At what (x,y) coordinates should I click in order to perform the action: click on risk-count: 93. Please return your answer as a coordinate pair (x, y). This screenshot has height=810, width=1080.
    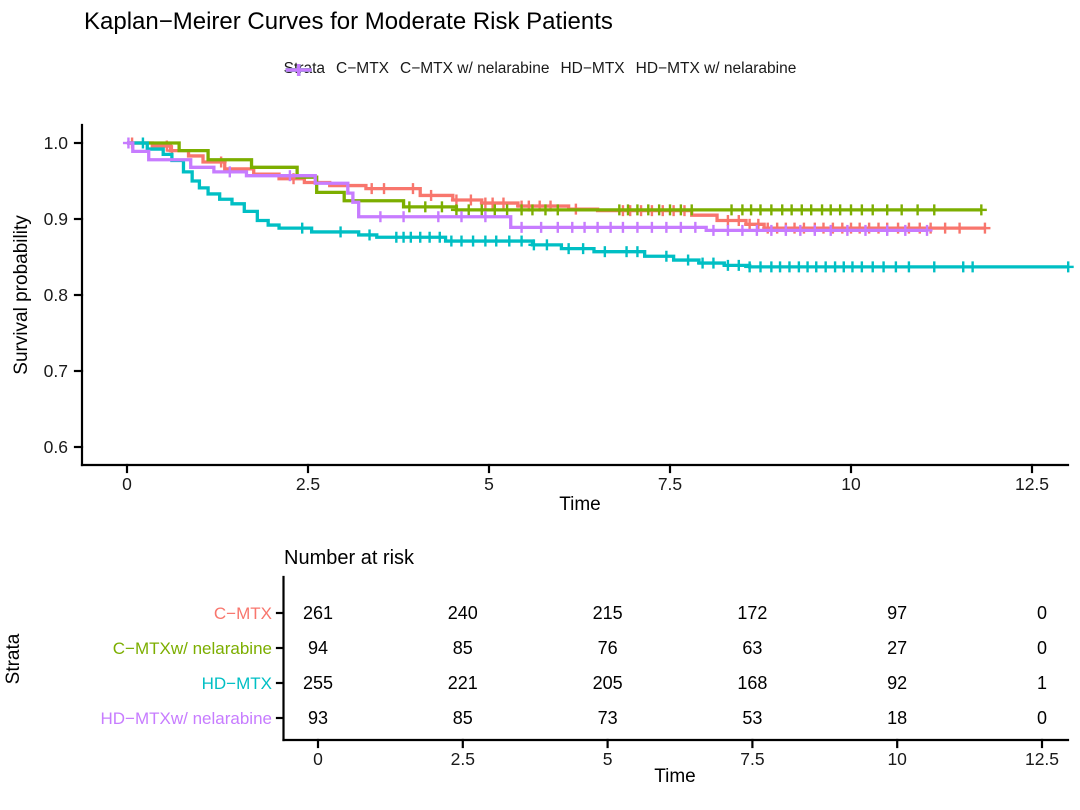
    Looking at the image, I should click on (318, 718).